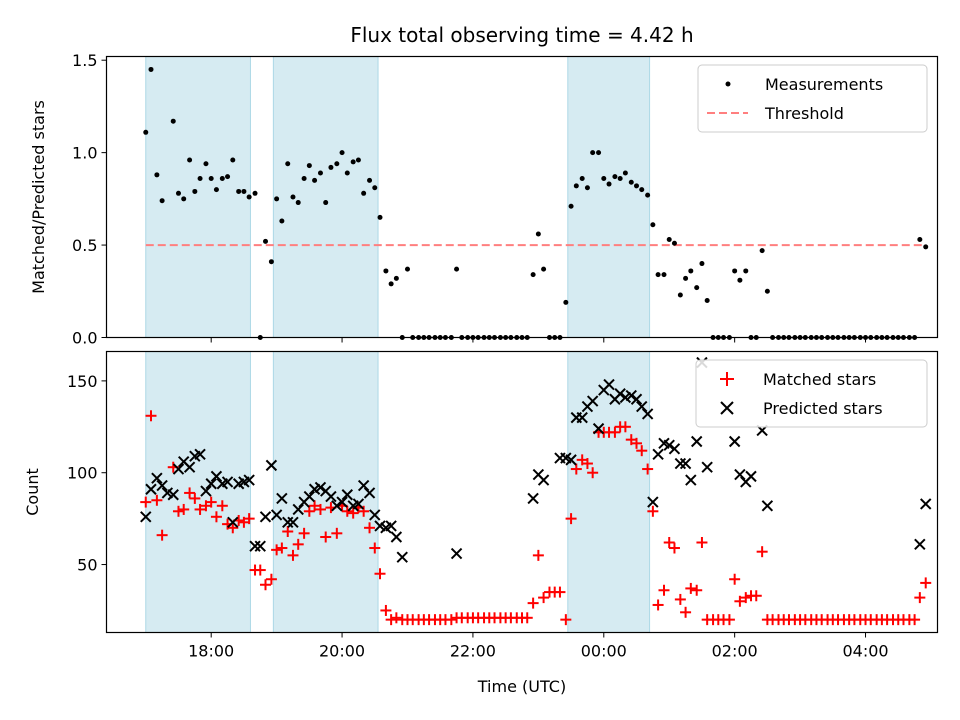 This screenshot has height=720, width=960. What do you see at coordinates (824, 84) in the screenshot?
I see `legend-measurements-label: Measurements` at bounding box center [824, 84].